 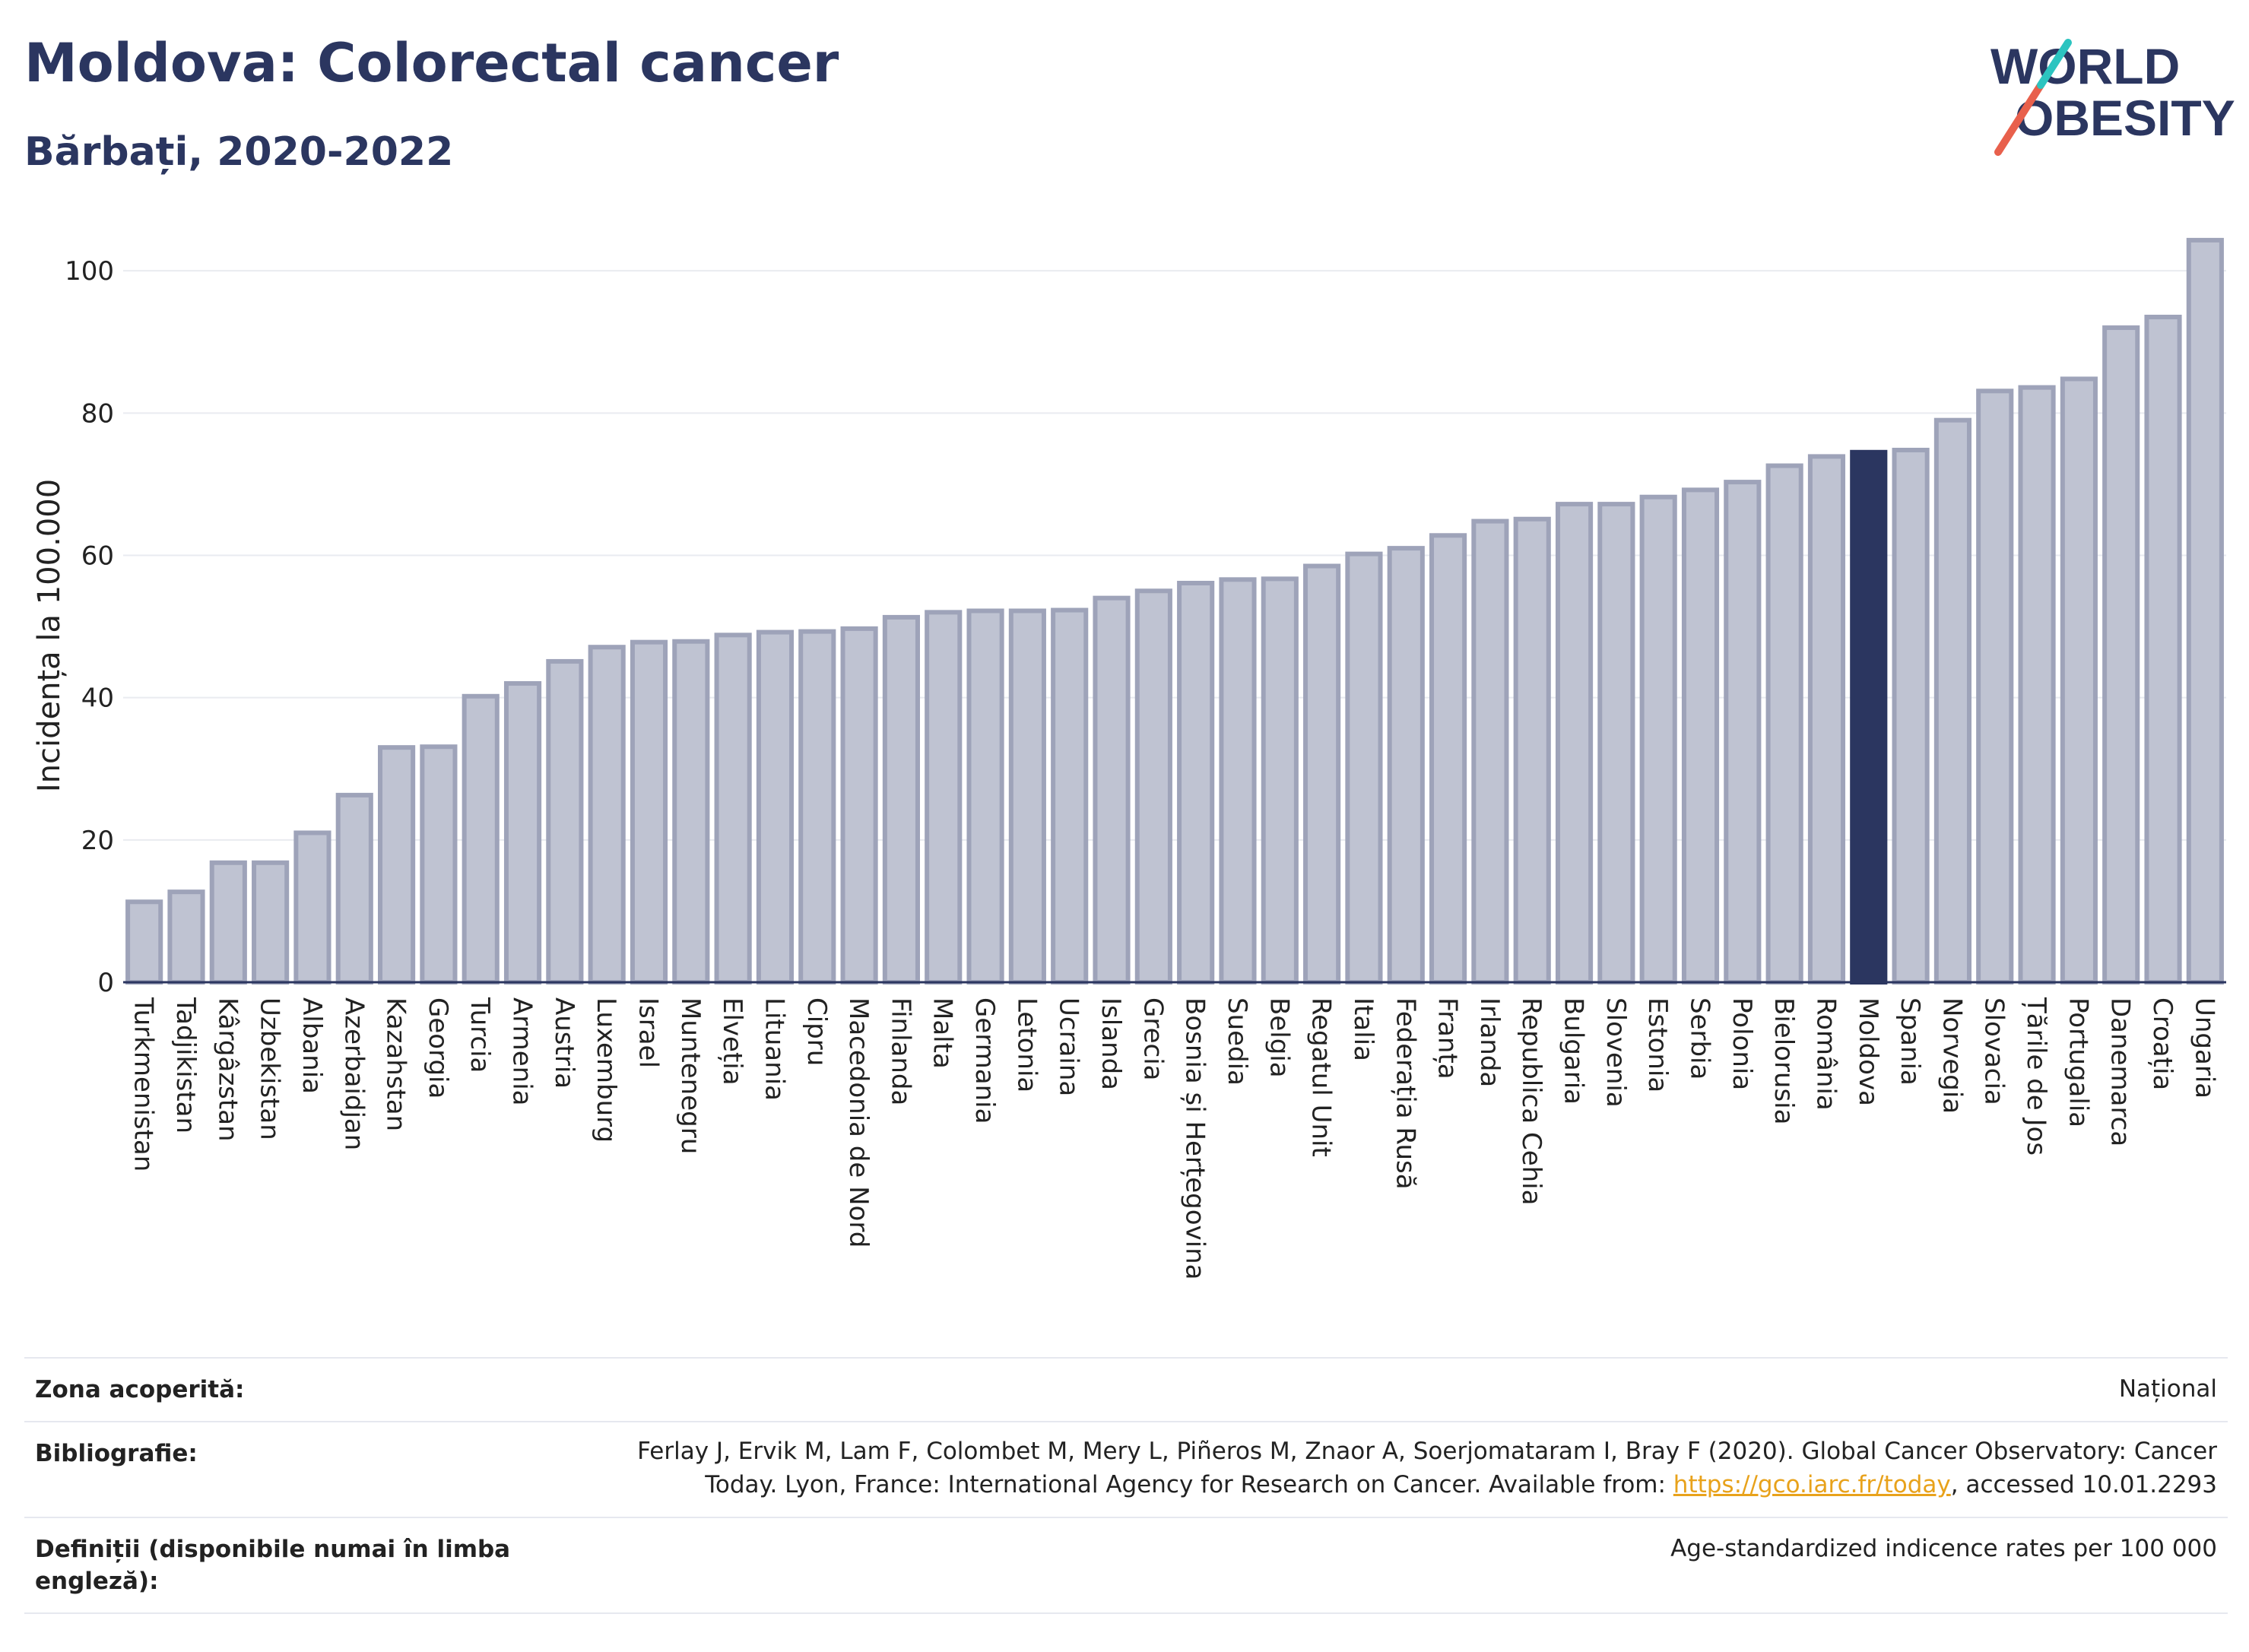 I want to click on x-tick-label: Armenia, so click(x=522, y=1051).